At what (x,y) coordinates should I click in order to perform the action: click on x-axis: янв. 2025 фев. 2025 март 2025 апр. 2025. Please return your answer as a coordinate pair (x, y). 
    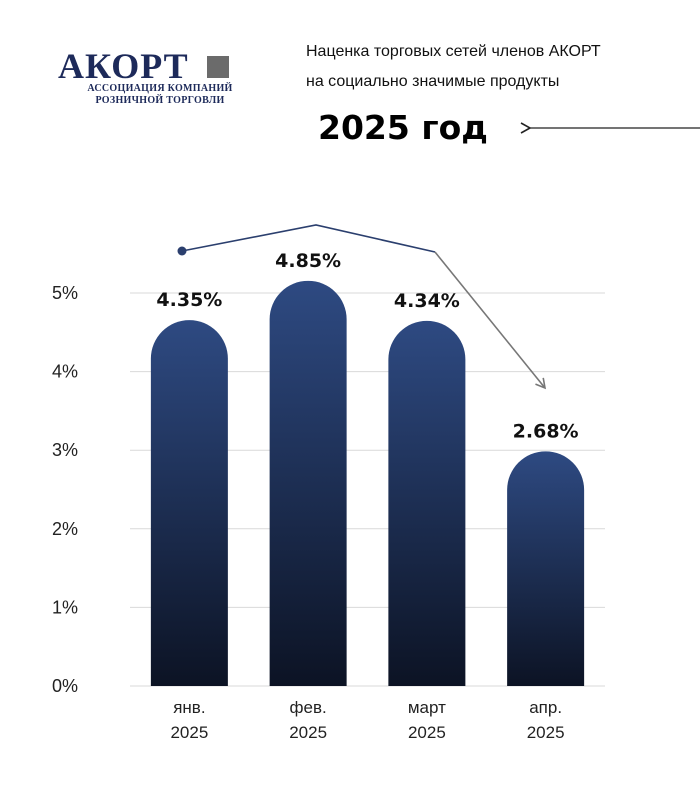
    Looking at the image, I should click on (367, 720).